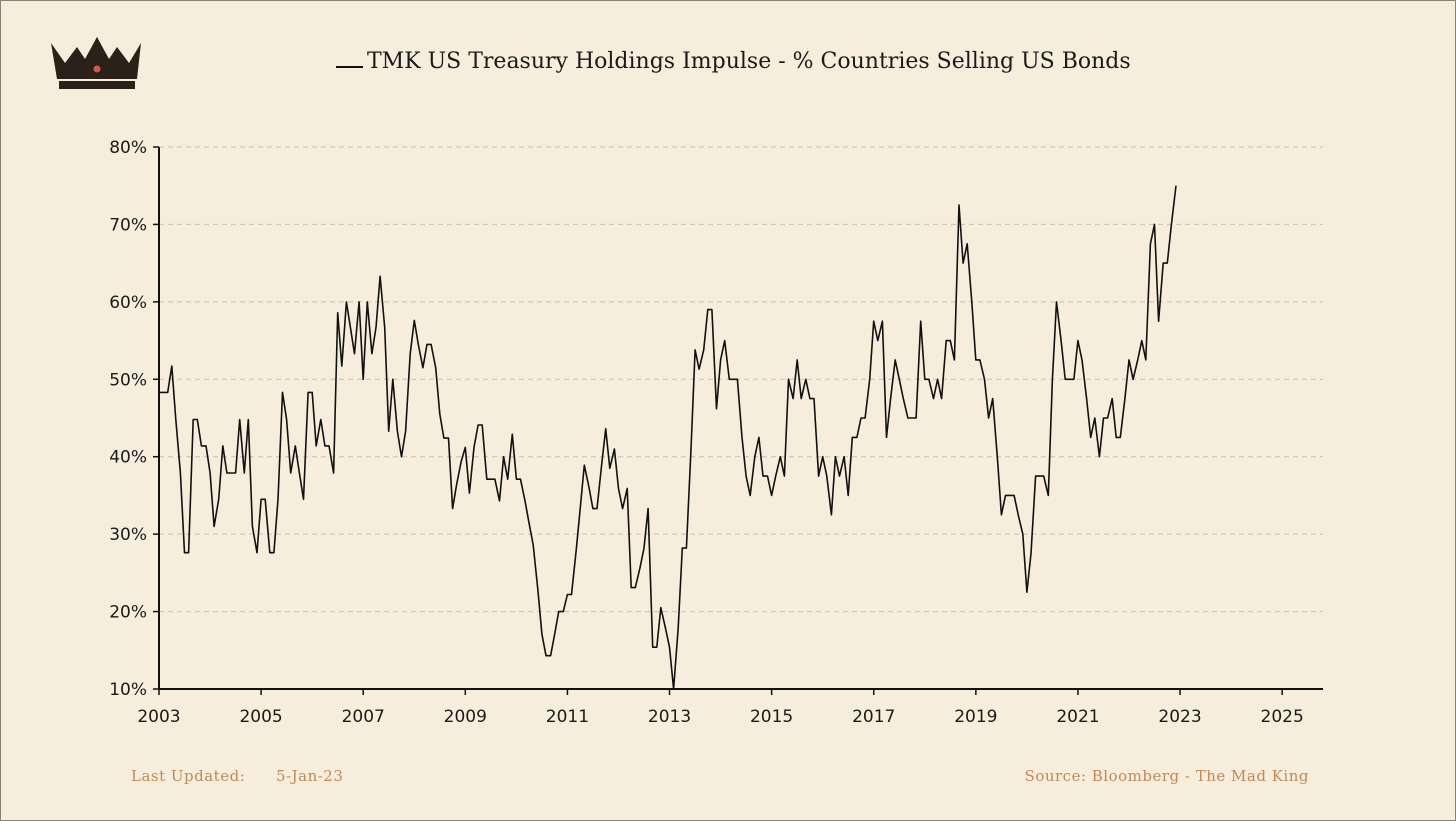 Image resolution: width=1456 pixels, height=821 pixels. Describe the element at coordinates (128, 458) in the screenshot. I see `y-tick-label: 40%` at that location.